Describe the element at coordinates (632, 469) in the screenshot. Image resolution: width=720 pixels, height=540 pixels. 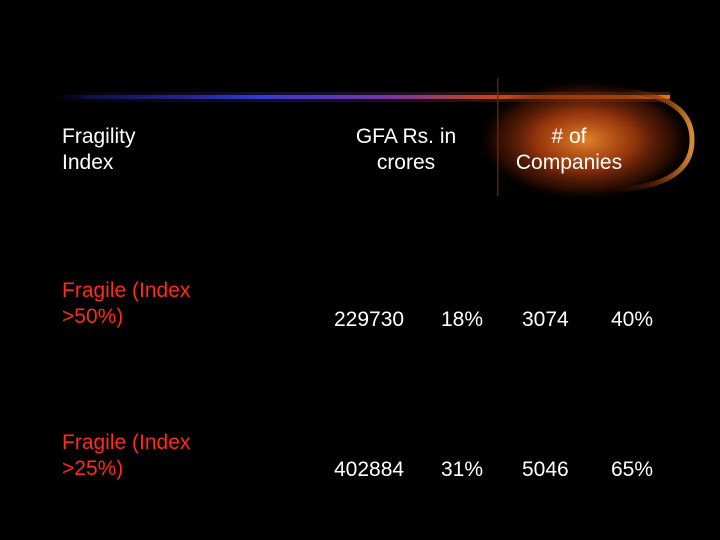
I see `row2-companies-percent: 65%` at that location.